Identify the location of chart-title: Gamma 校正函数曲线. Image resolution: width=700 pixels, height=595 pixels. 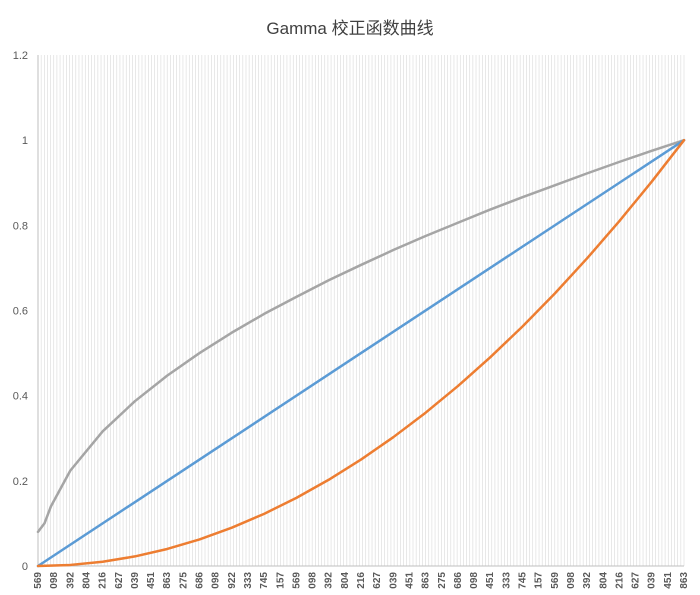
(350, 28).